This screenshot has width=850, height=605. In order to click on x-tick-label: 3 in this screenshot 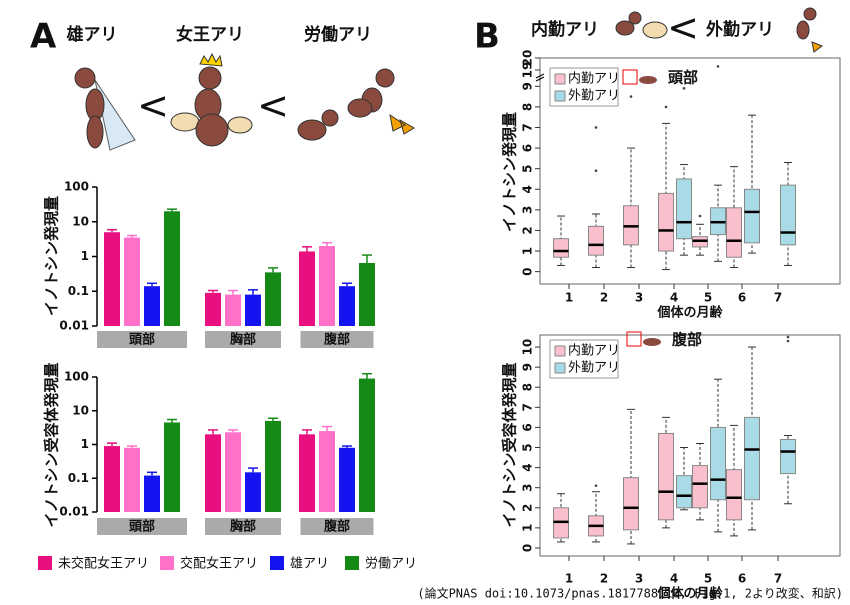, I will do `click(639, 579)`.